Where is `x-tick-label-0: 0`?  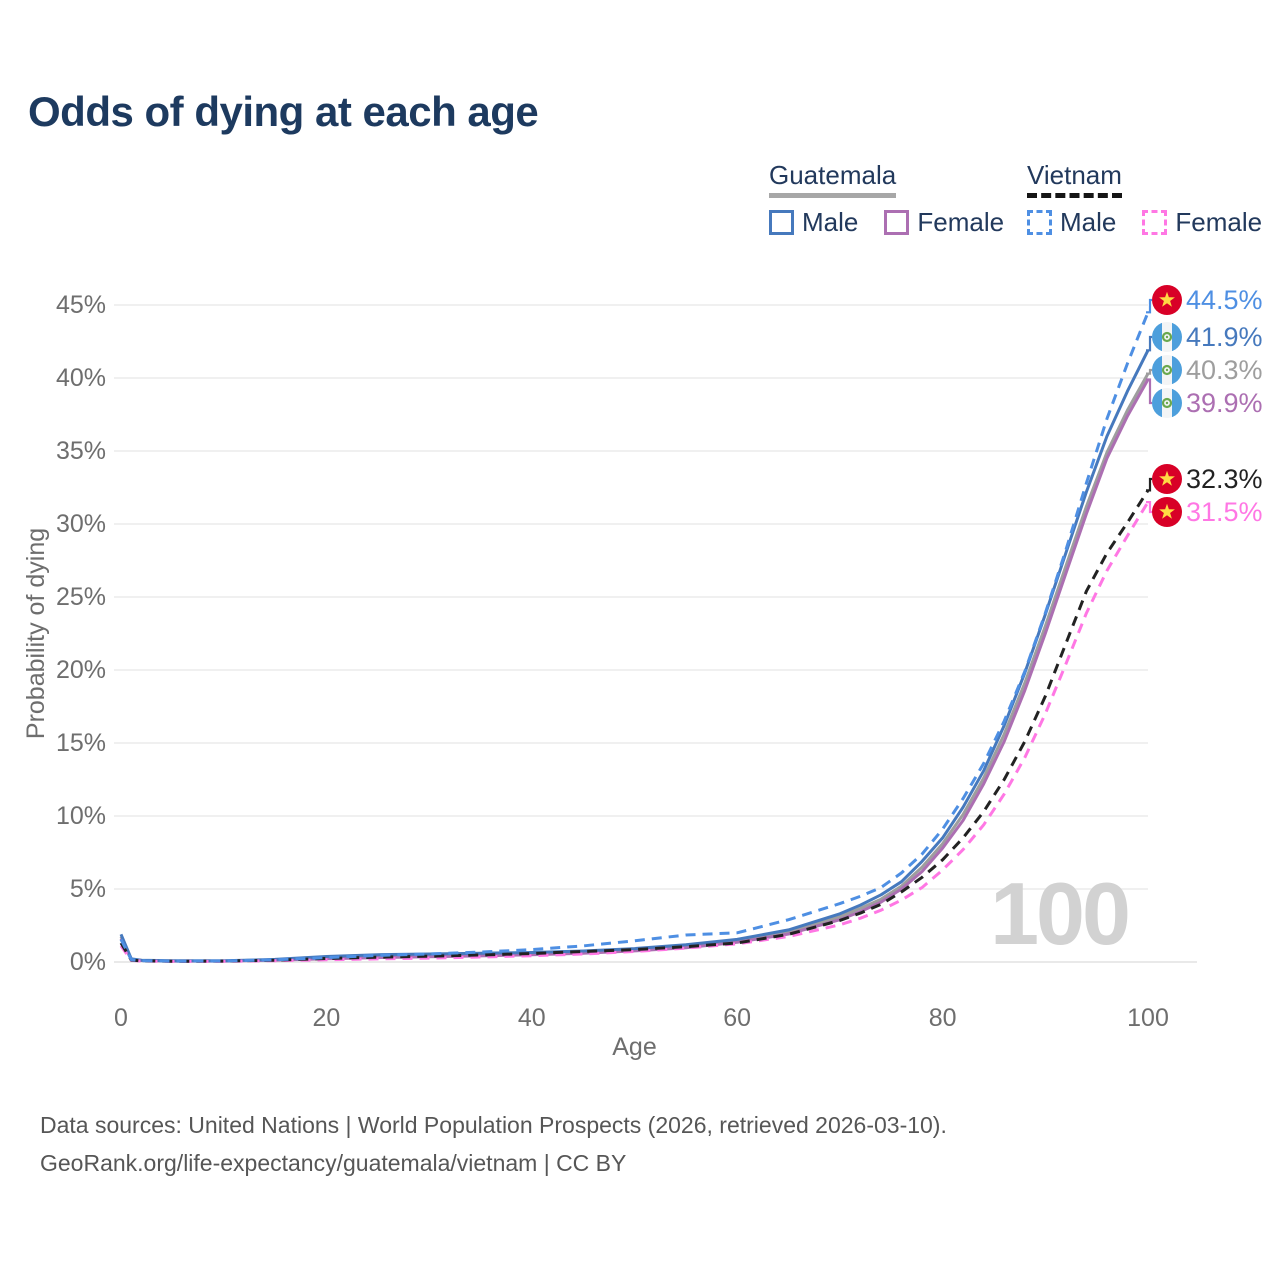
x-tick-label-0: 0 is located at coordinates (121, 1018).